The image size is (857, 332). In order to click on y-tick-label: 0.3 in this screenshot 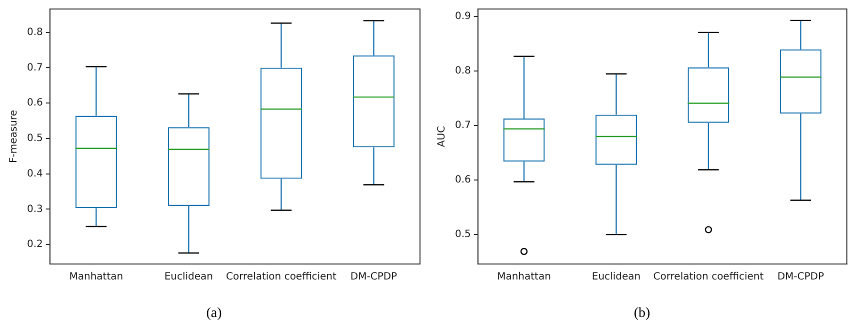, I will do `click(34, 209)`.